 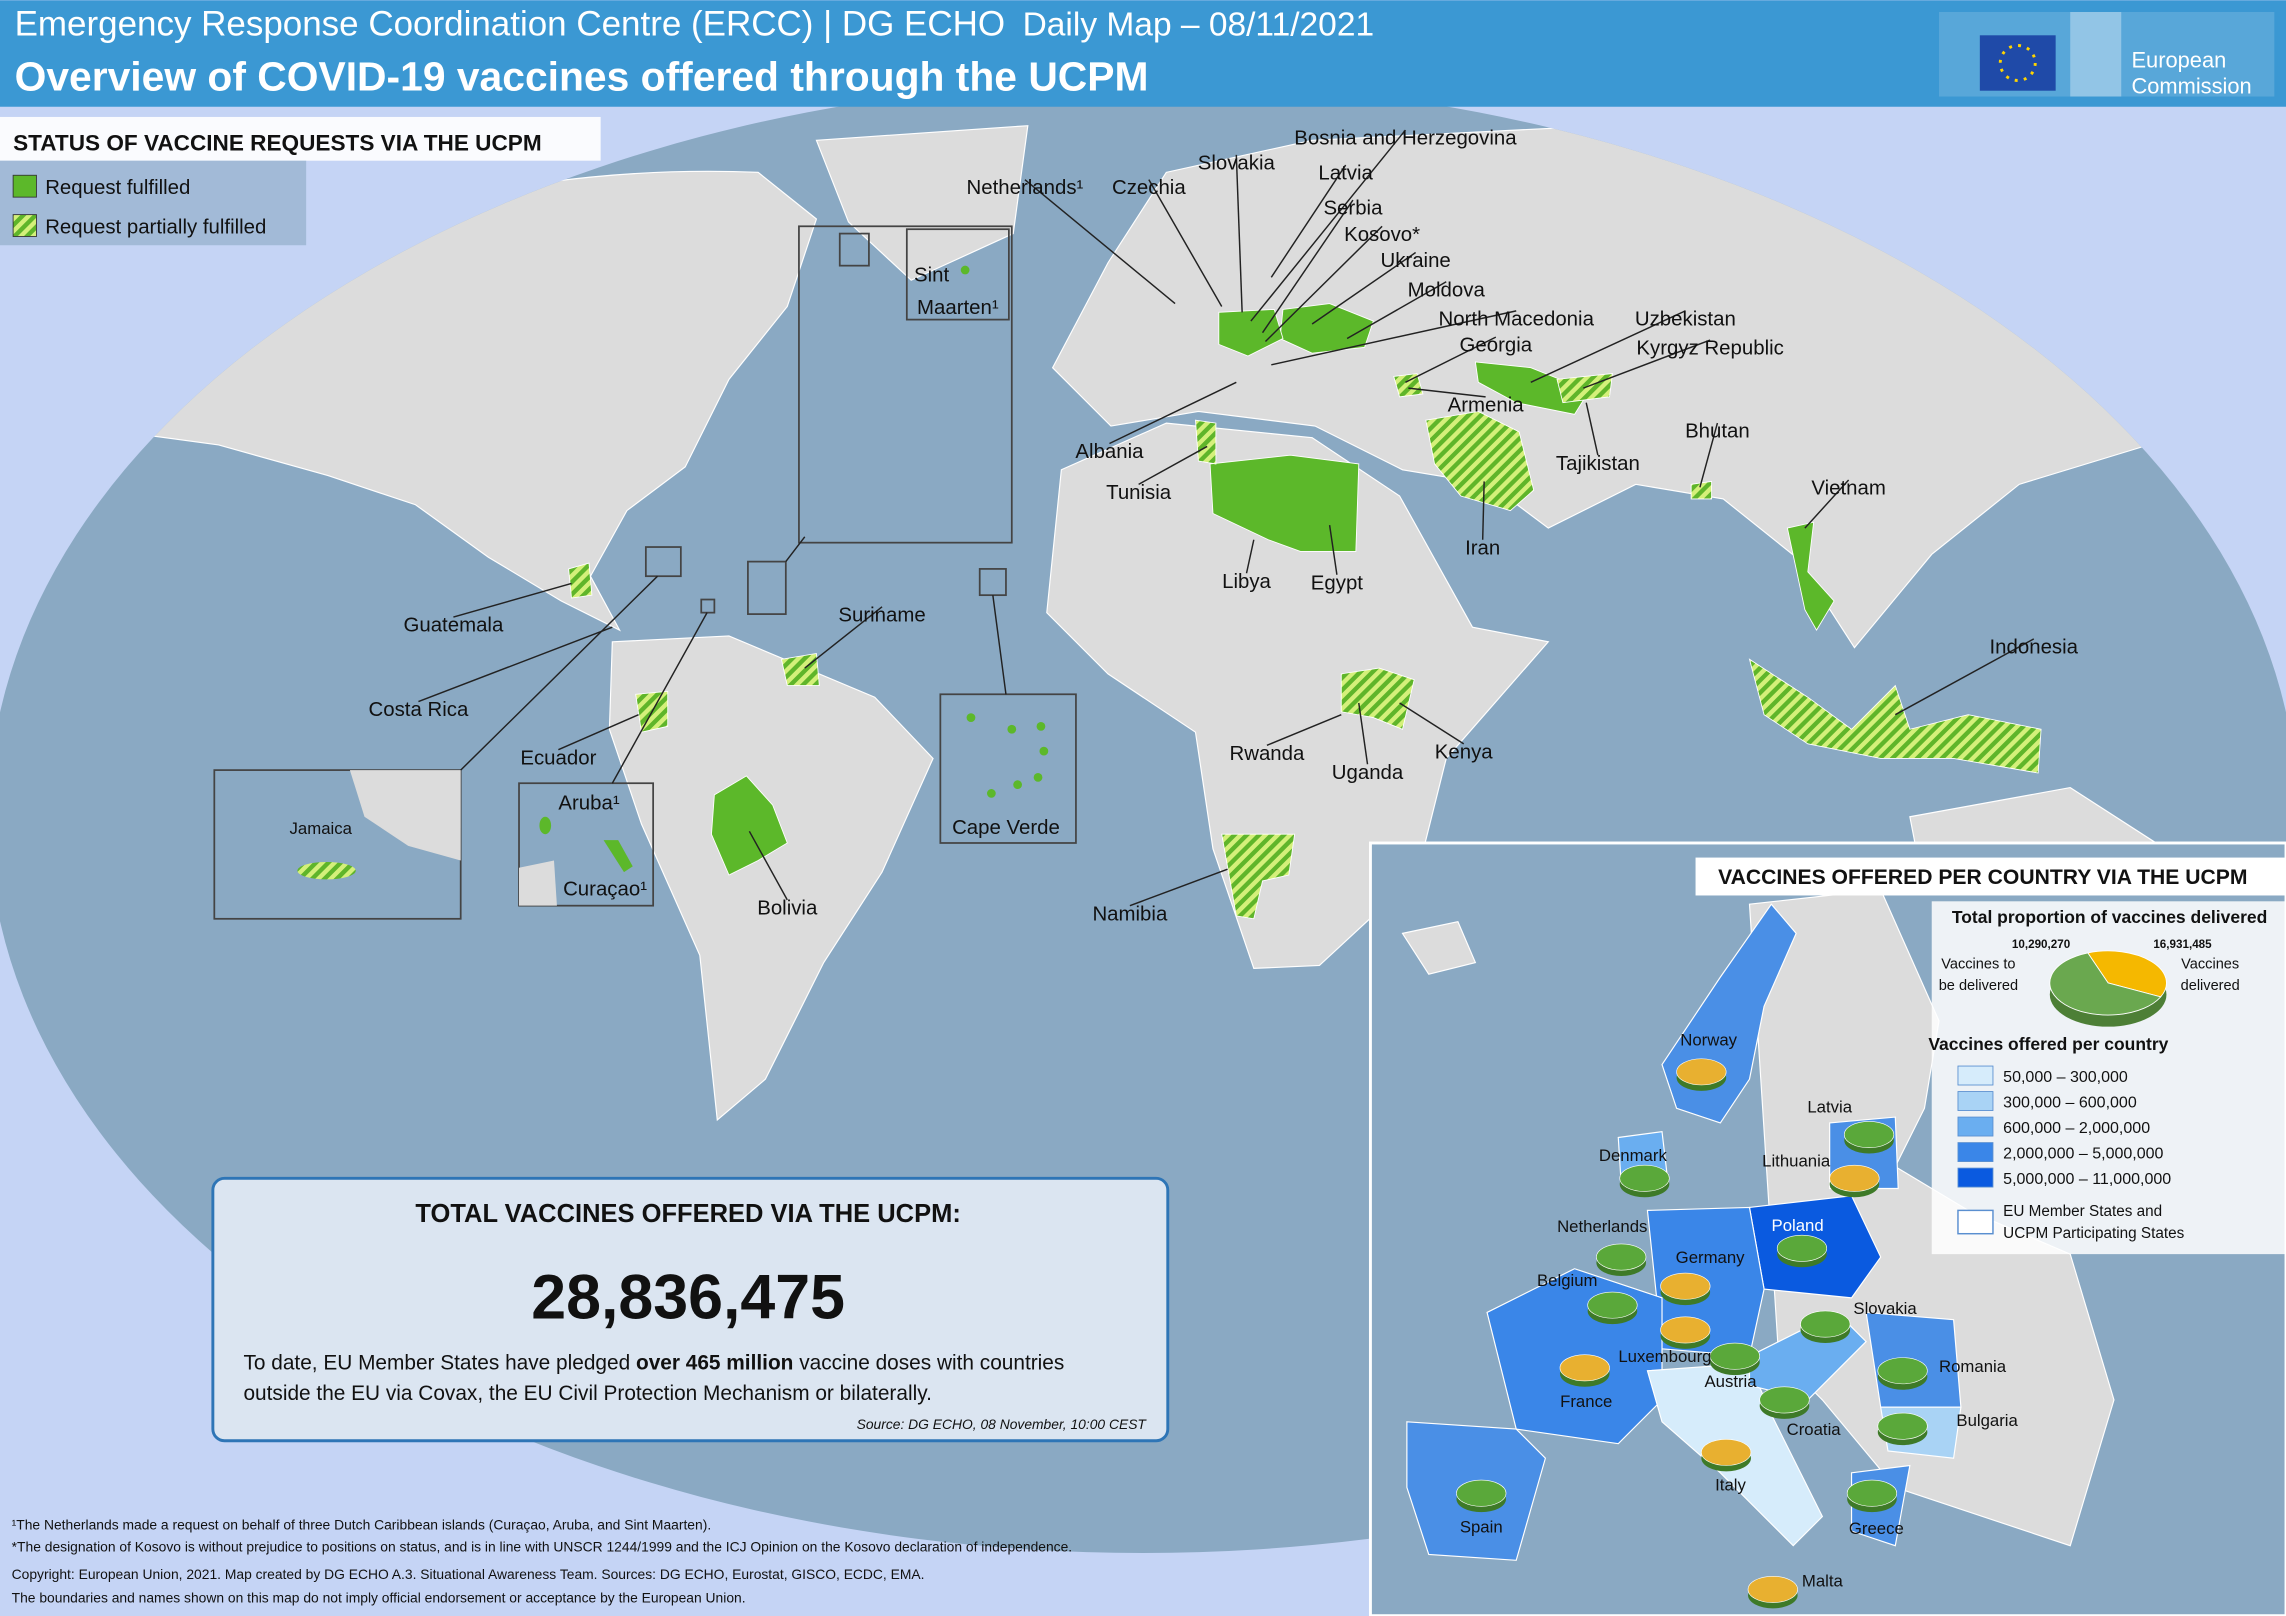 What do you see at coordinates (1517, 319) in the screenshot?
I see `country-label: North Macedonia` at bounding box center [1517, 319].